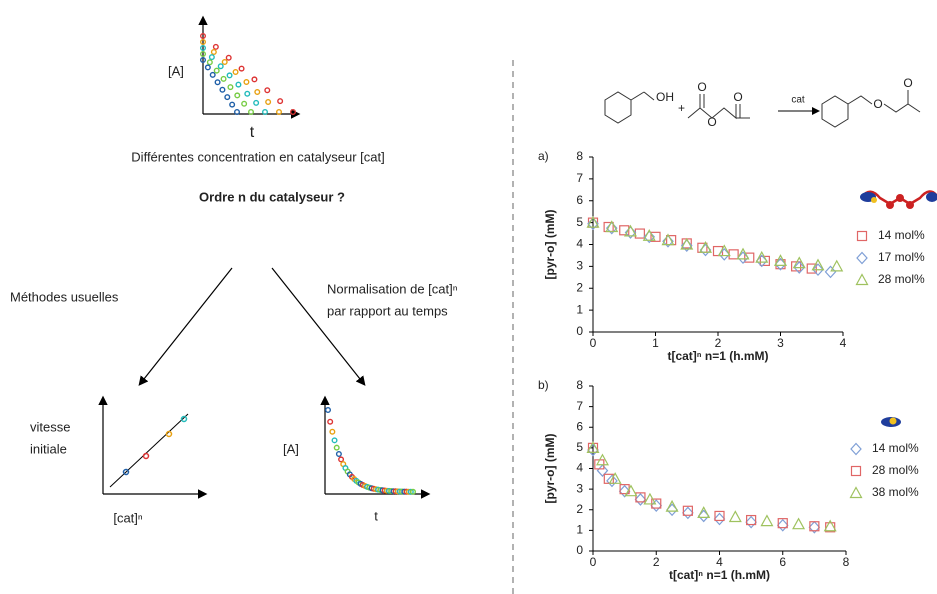 Image resolution: width=937 pixels, height=594 pixels. What do you see at coordinates (719, 562) in the screenshot?
I see `x-tick-label: 4` at bounding box center [719, 562].